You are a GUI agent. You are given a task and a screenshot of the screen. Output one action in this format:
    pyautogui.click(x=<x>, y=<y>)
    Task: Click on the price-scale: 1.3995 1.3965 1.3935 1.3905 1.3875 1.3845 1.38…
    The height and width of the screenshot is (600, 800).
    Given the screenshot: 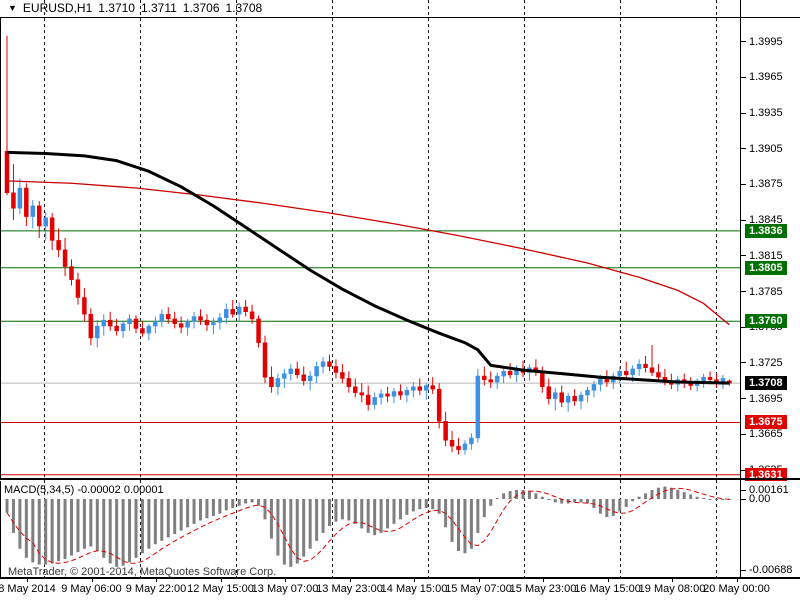 What is the action you would take?
    pyautogui.click(x=770, y=240)
    